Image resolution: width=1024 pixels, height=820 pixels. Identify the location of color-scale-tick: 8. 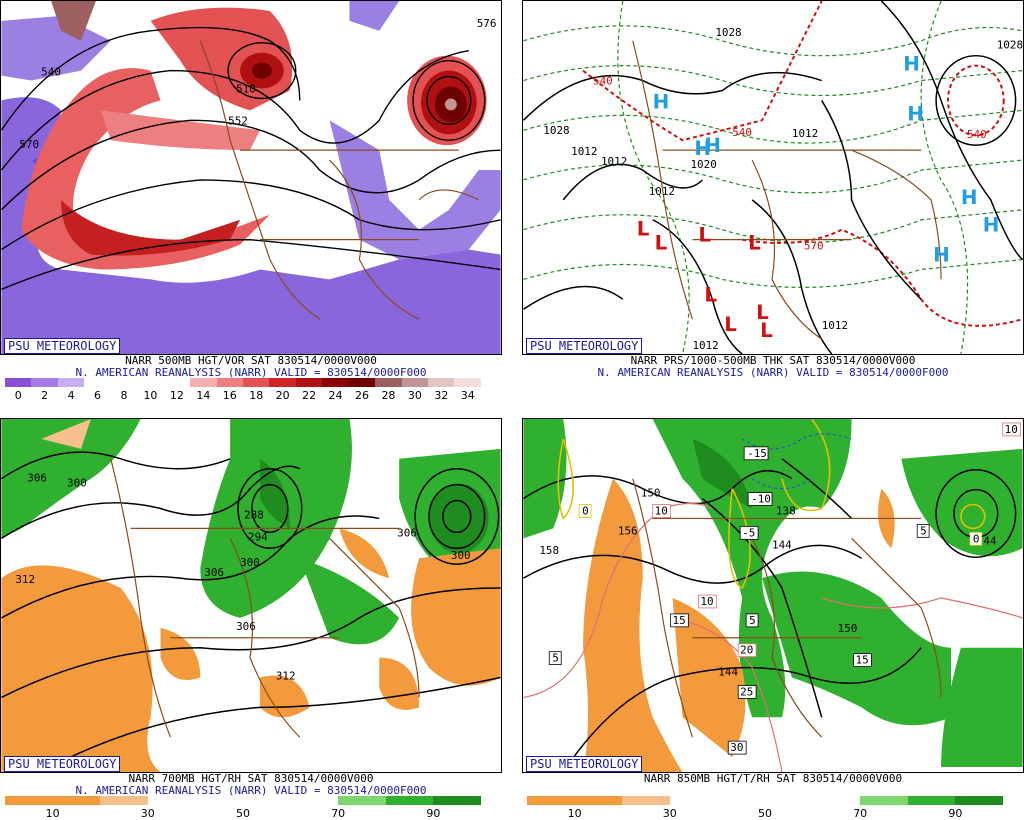
(124, 395).